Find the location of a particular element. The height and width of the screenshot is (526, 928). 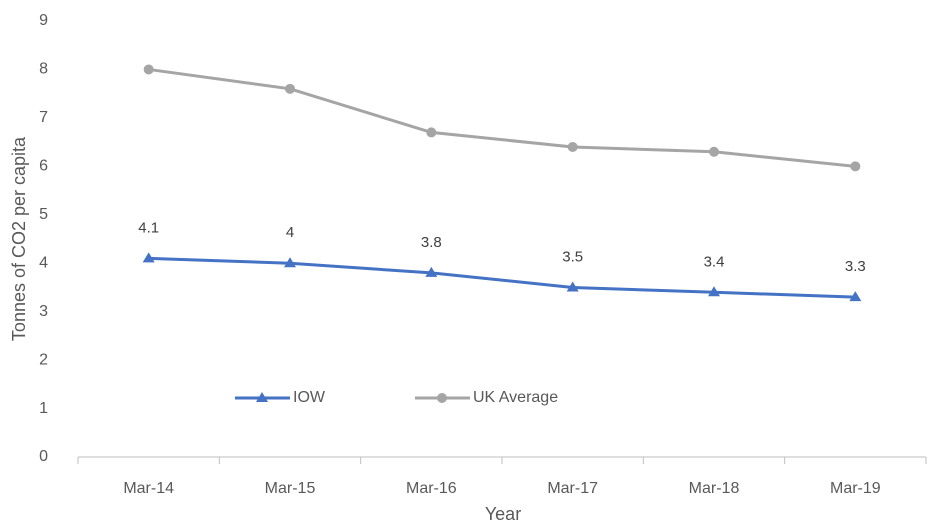

x-tick-label: Mar-17 is located at coordinates (572, 488).